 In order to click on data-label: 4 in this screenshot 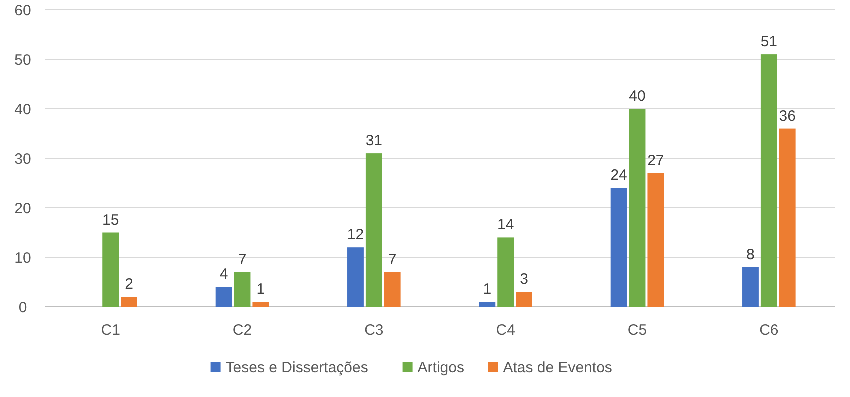, I will do `click(224, 275)`.